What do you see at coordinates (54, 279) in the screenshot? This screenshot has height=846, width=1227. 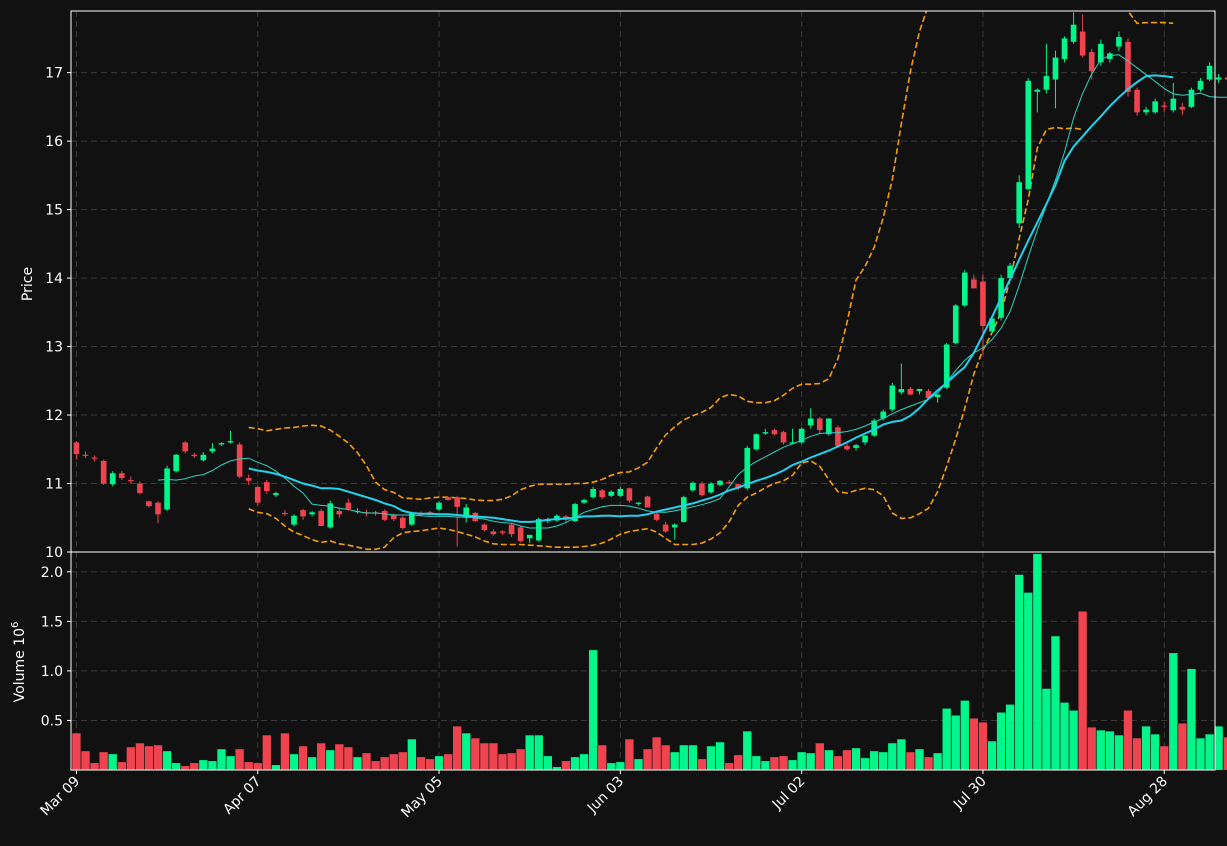 I see `price-tick-label: 14` at bounding box center [54, 279].